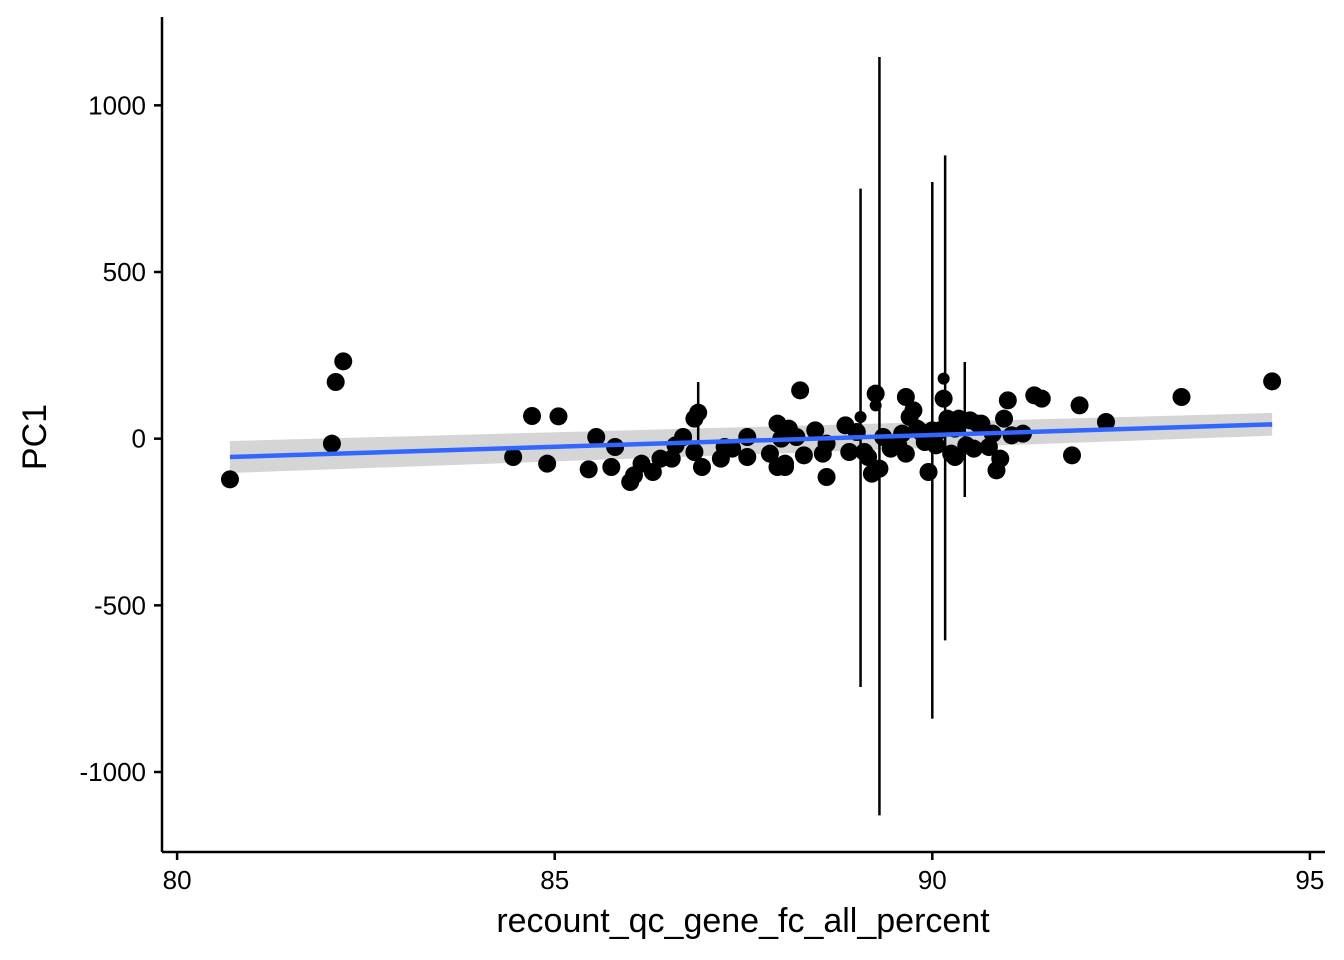 This screenshot has width=1344, height=960. I want to click on y-tick-label: 500, so click(124, 272).